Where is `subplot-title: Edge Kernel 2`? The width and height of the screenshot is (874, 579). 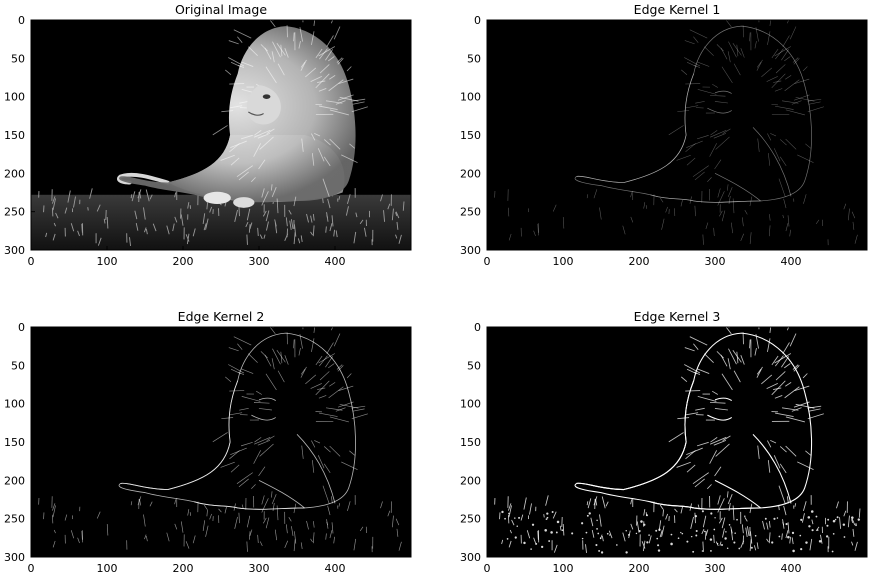
subplot-title: Edge Kernel 2 is located at coordinates (221, 316).